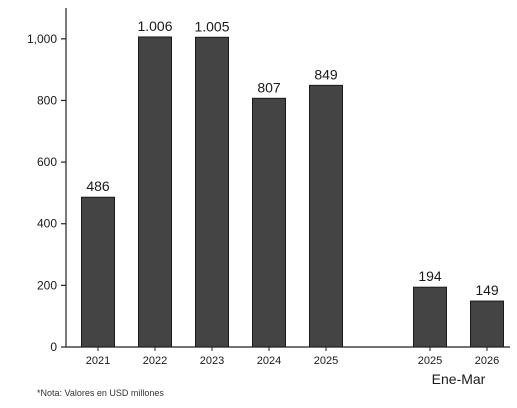  Describe the element at coordinates (487, 290) in the screenshot. I see `data-label: 149` at that location.